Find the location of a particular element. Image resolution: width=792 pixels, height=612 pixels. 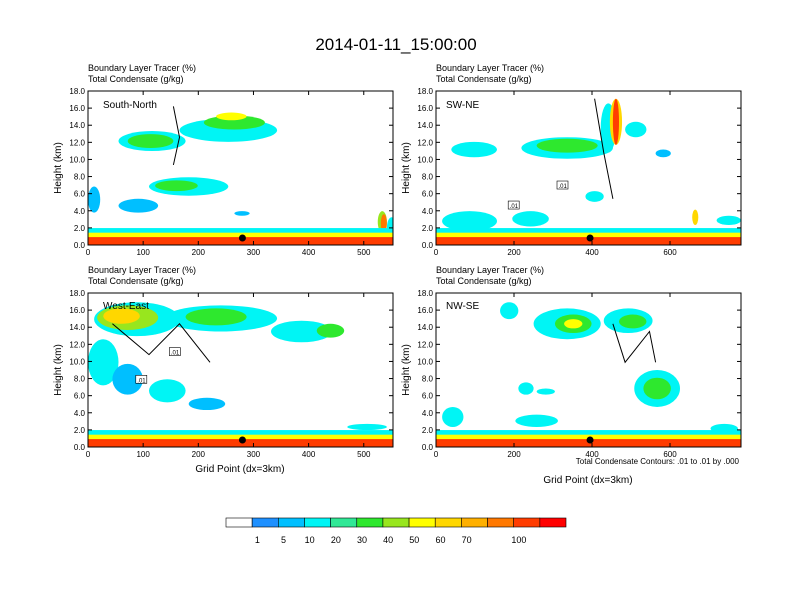

y-tick-label: 18.0 is located at coordinates (425, 293).